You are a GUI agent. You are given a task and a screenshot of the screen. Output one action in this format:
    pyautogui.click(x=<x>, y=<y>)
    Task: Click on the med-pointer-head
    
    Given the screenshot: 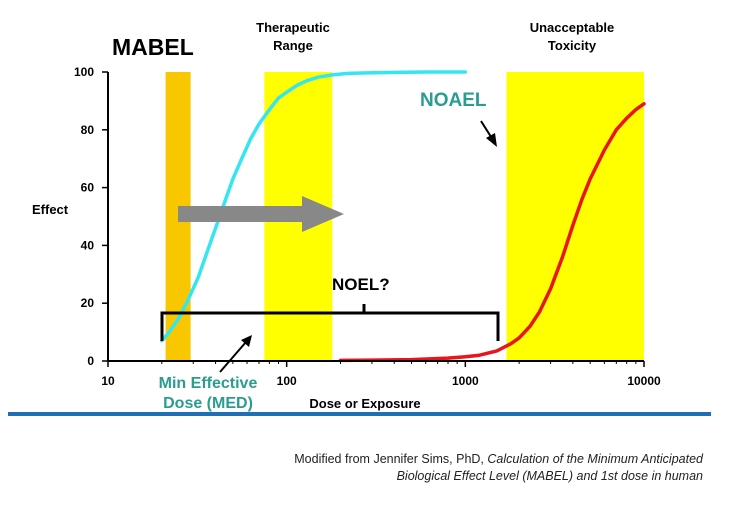 What is the action you would take?
    pyautogui.click(x=246, y=341)
    